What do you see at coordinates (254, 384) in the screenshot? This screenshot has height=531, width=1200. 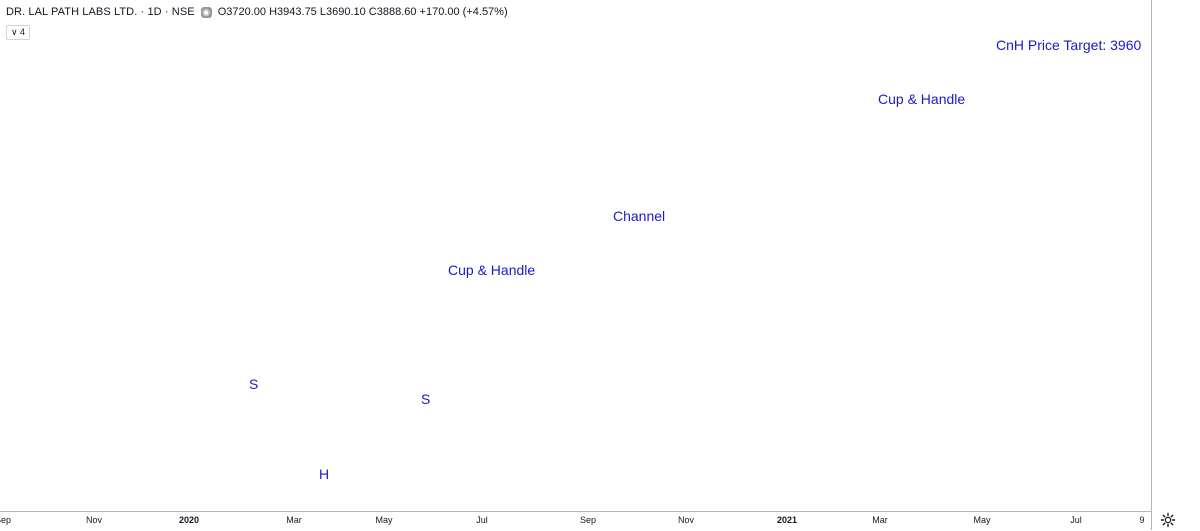 I see `annotation-left-shoulder: S` at bounding box center [254, 384].